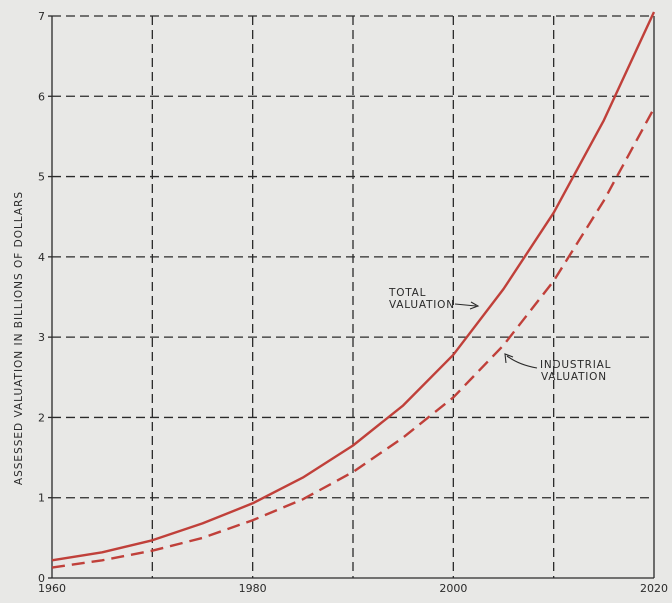 The width and height of the screenshot is (672, 603). Describe the element at coordinates (453, 588) in the screenshot. I see `x-tick-2000: 2000` at that location.